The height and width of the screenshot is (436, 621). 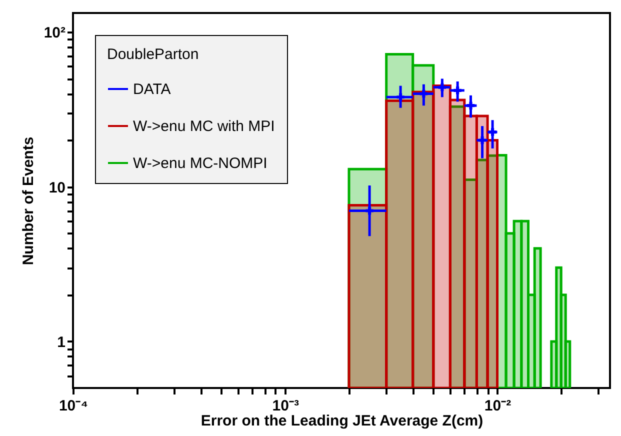 I want to click on y-axis-title: Number of Events, so click(x=28, y=201).